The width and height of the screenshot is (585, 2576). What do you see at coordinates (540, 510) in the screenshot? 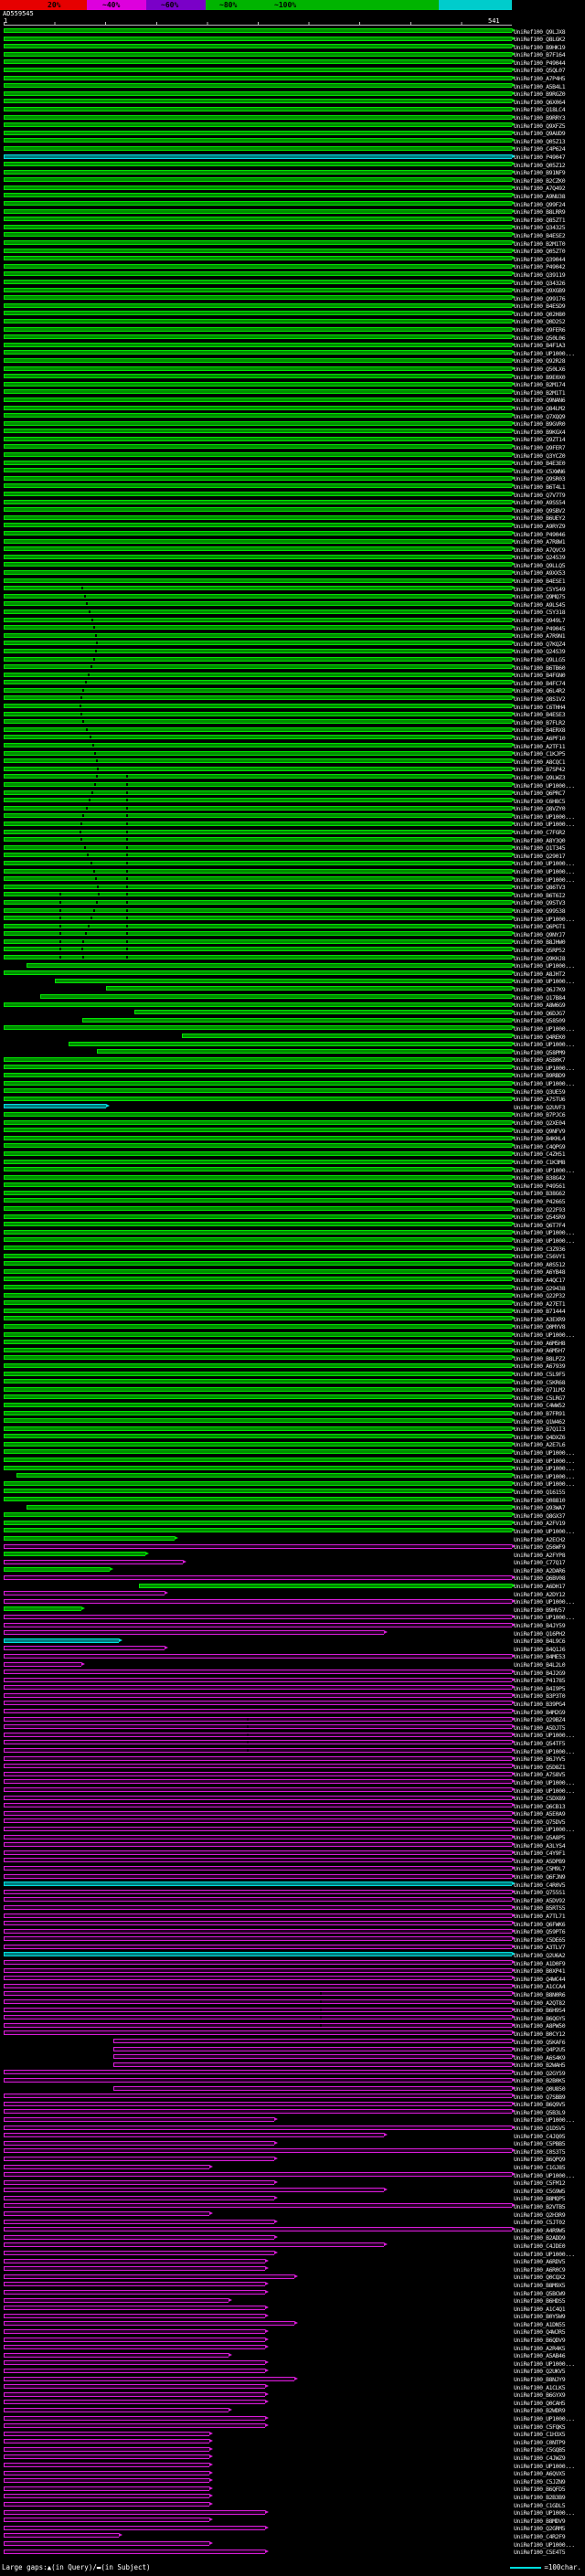
I see `hit-label: UniRef100_Q9SBV2` at bounding box center [540, 510].